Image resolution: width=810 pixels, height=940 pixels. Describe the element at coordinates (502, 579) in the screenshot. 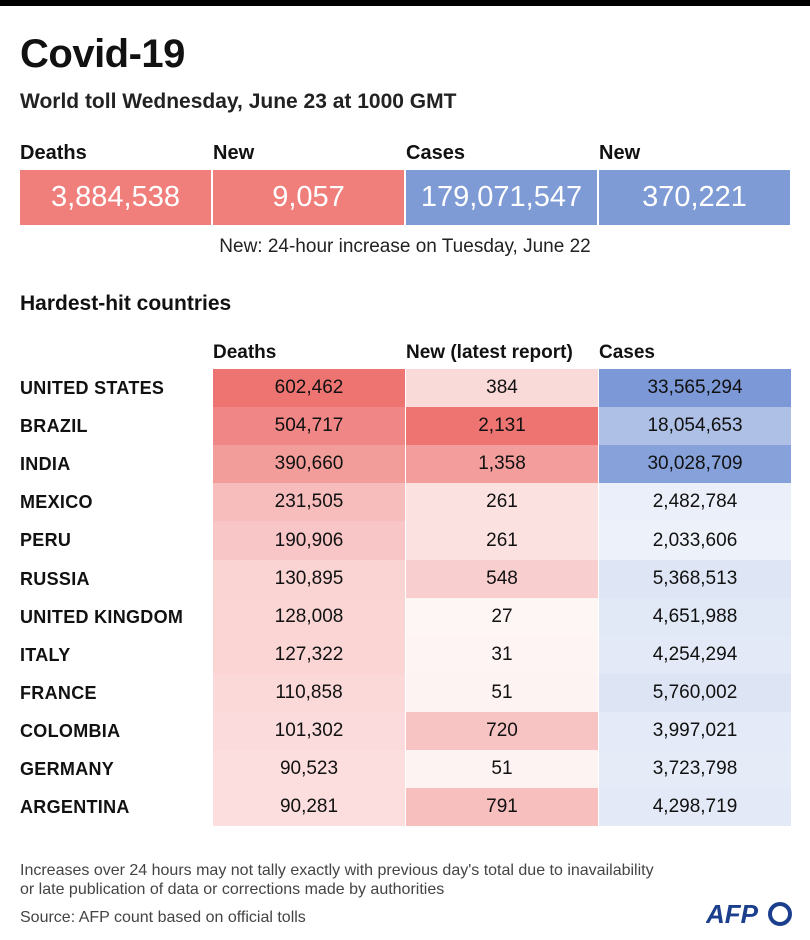

I see `new-cell: 548` at that location.